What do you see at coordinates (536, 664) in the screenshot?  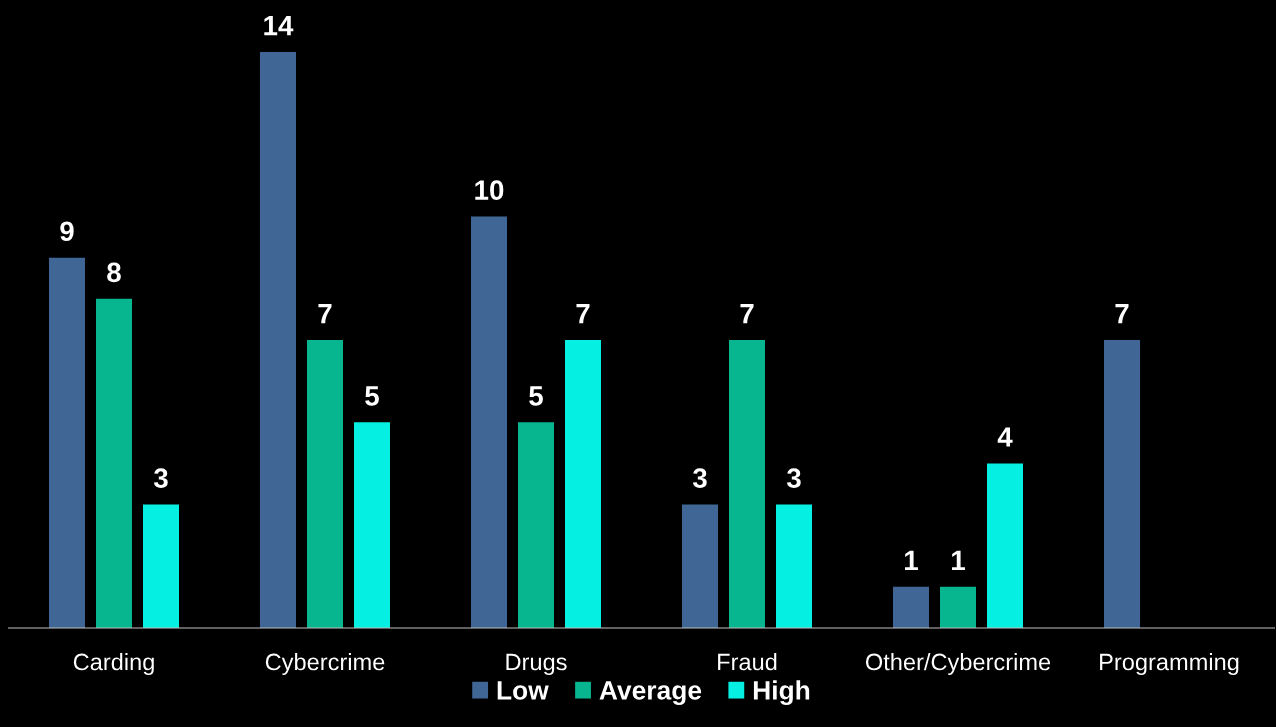 I see `x-tick-label: Drugs` at bounding box center [536, 664].